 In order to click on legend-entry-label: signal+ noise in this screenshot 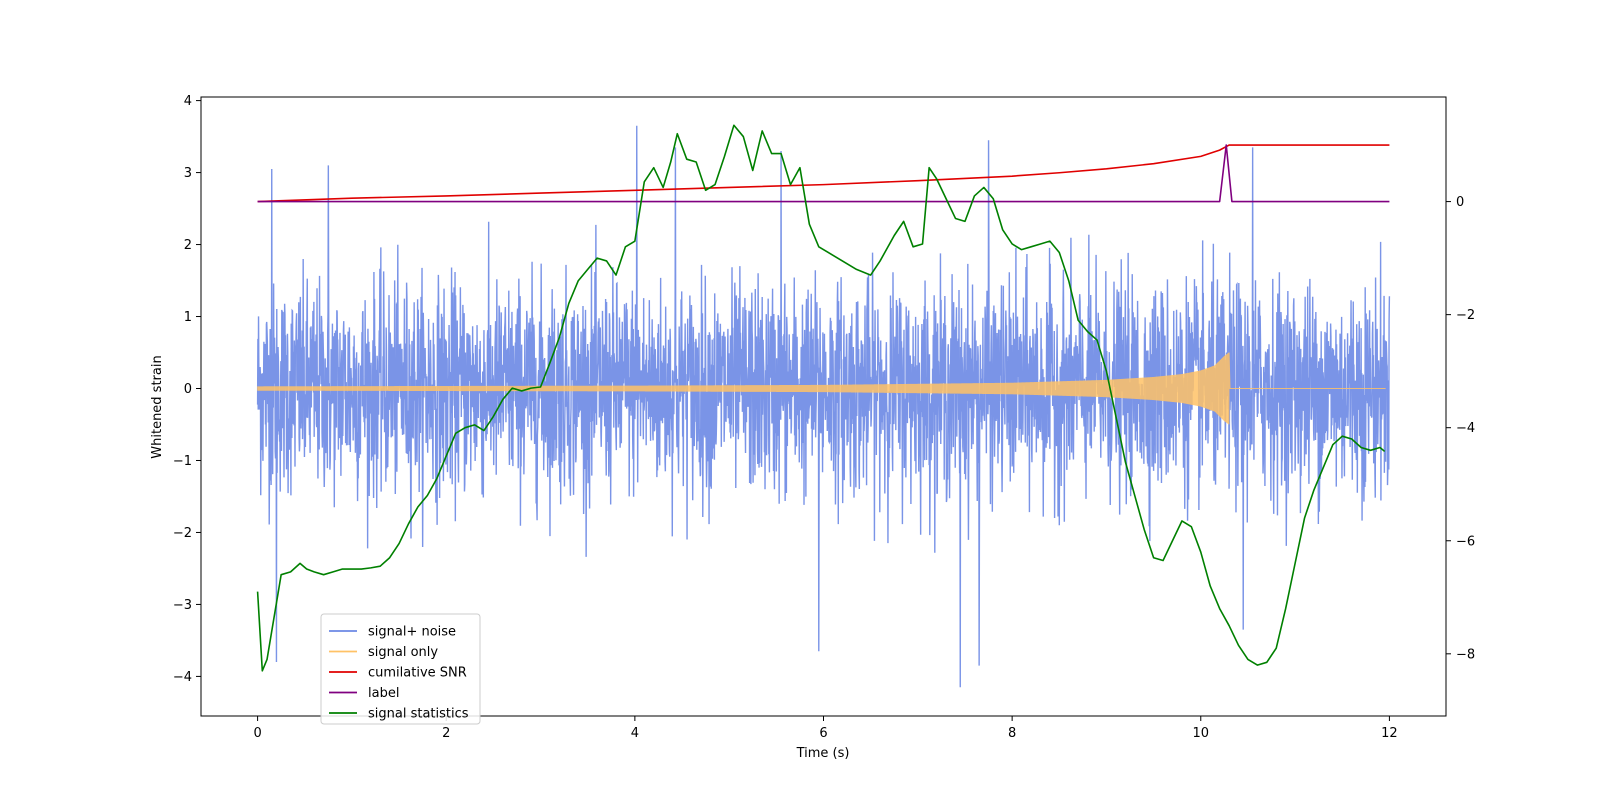, I will do `click(412, 632)`.